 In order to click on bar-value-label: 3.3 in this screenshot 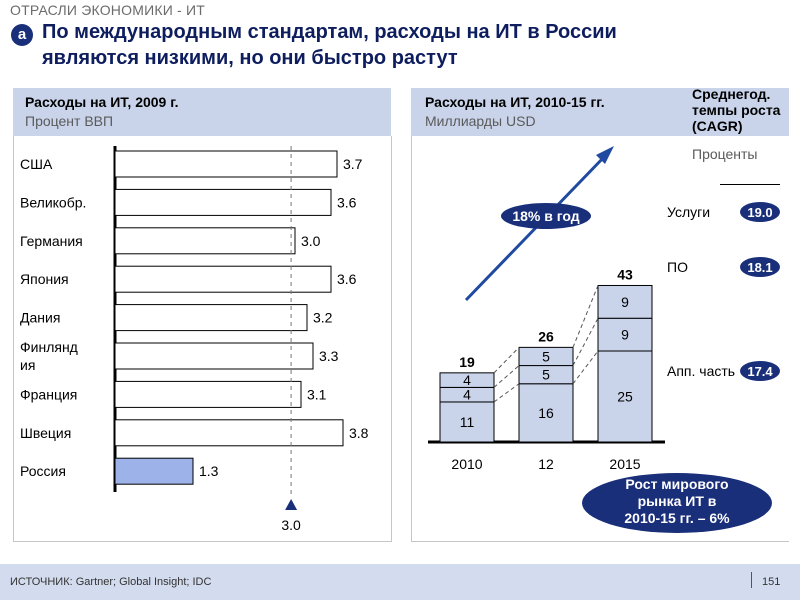, I will do `click(329, 356)`.